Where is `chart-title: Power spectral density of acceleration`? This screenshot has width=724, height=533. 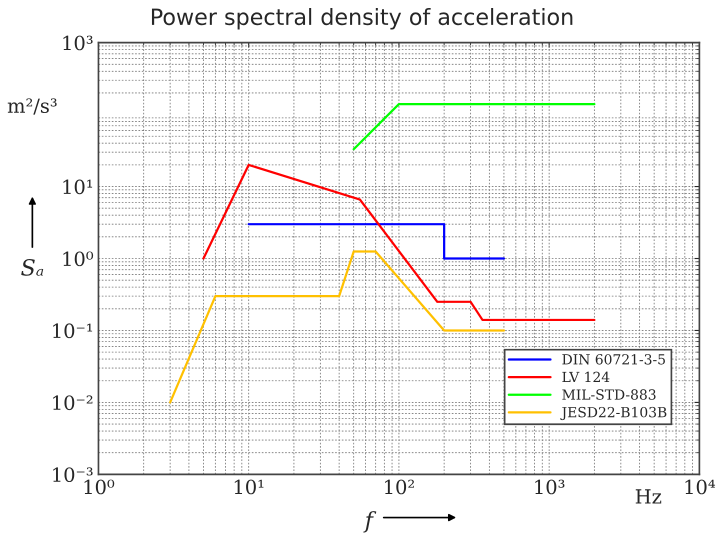
chart-title: Power spectral density of acceleration is located at coordinates (362, 19).